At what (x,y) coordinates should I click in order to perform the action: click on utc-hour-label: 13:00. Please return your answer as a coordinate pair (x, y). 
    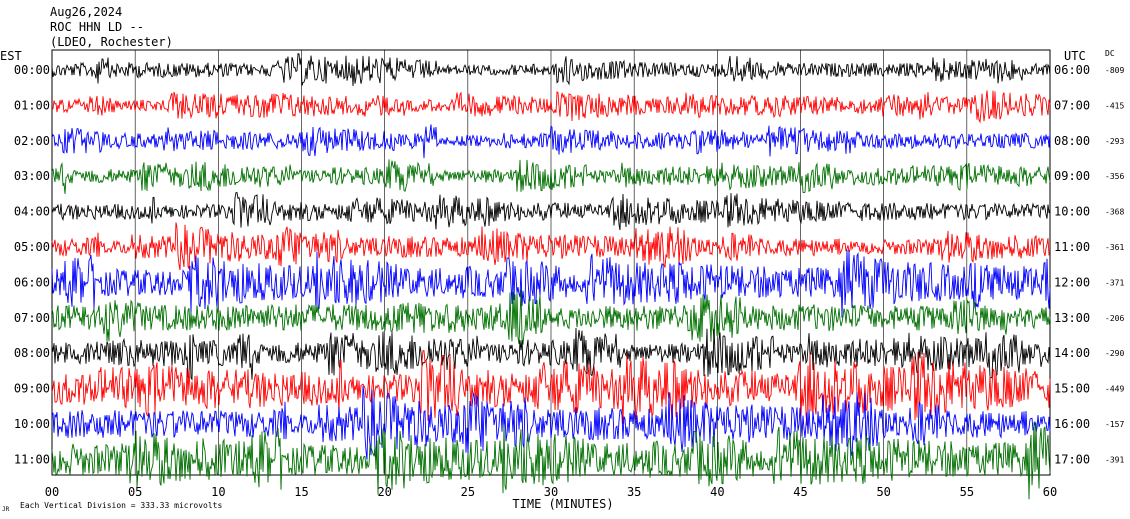
    Looking at the image, I should click on (1072, 318).